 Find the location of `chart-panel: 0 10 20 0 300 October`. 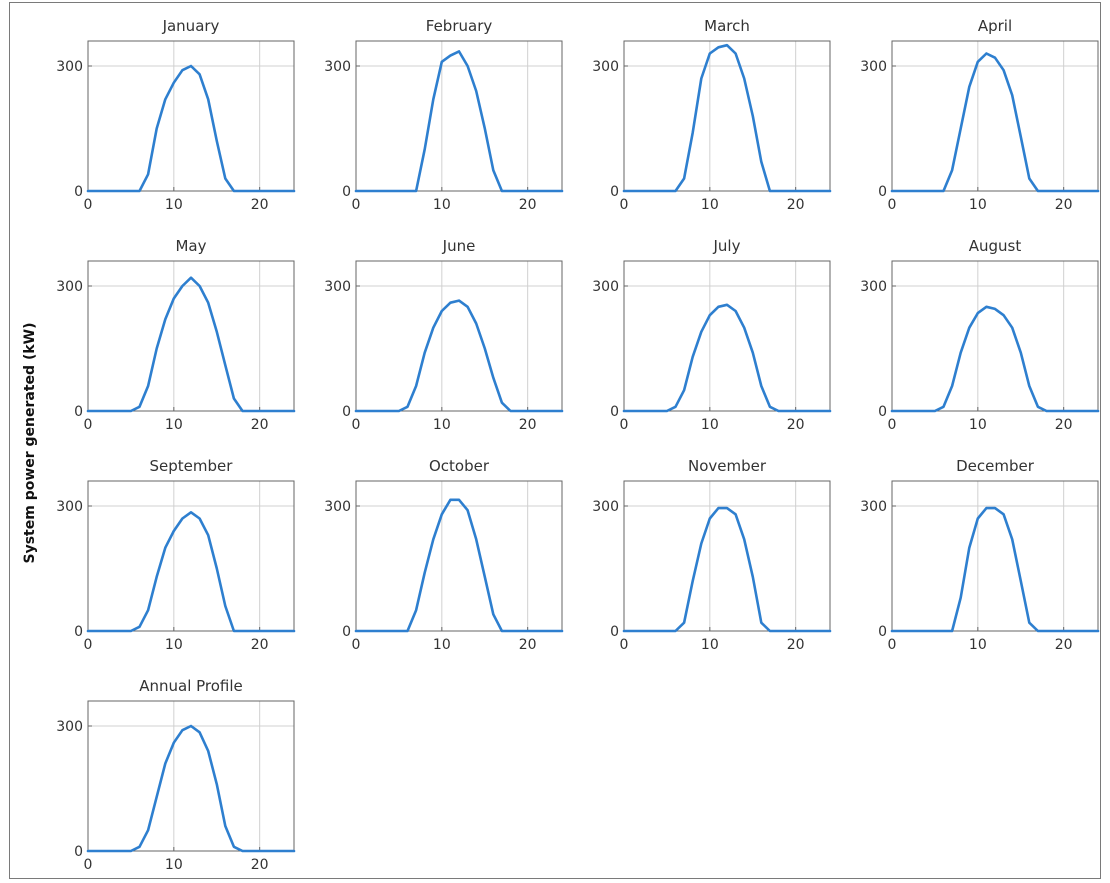

chart-panel: 0 10 20 0 300 October is located at coordinates (444, 555).